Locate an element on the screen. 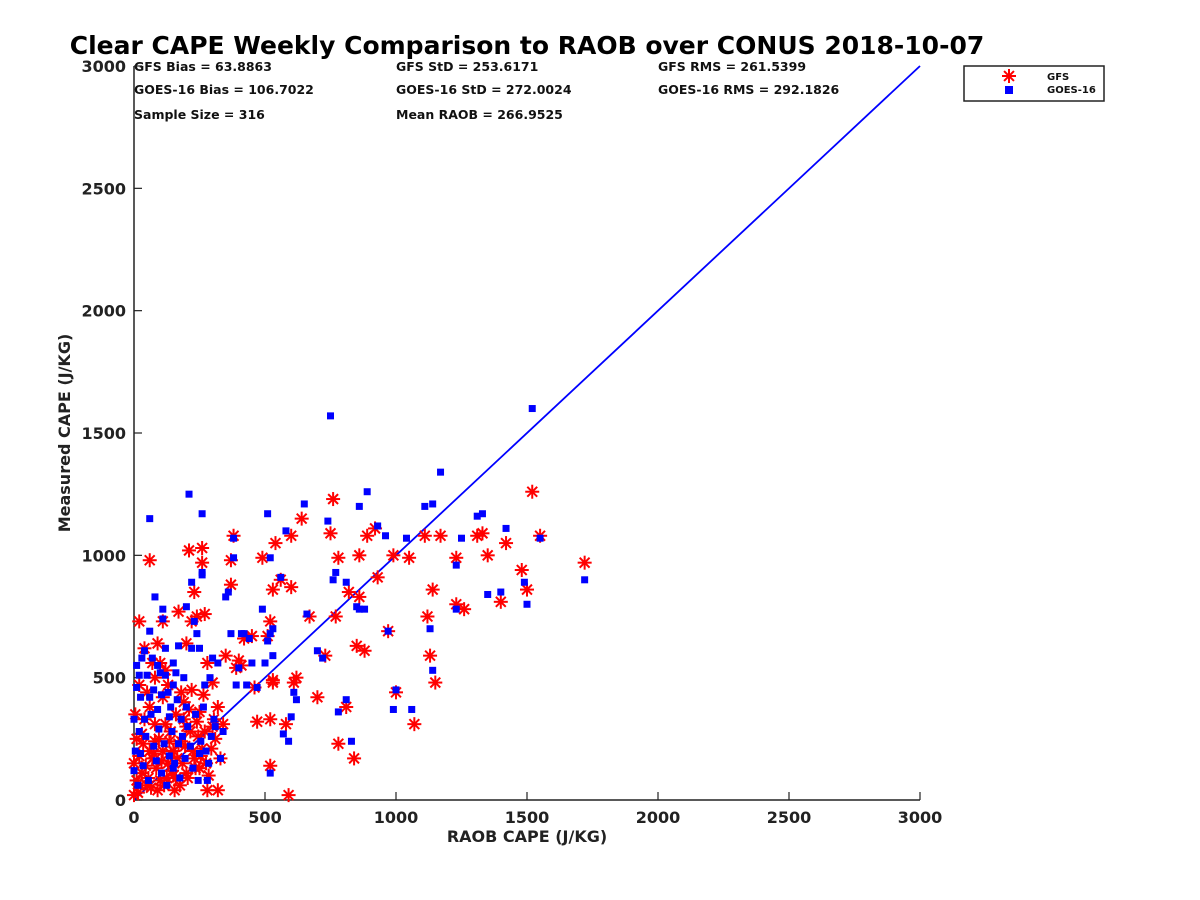  legend-gfs-asterisk is located at coordinates (1009, 76).